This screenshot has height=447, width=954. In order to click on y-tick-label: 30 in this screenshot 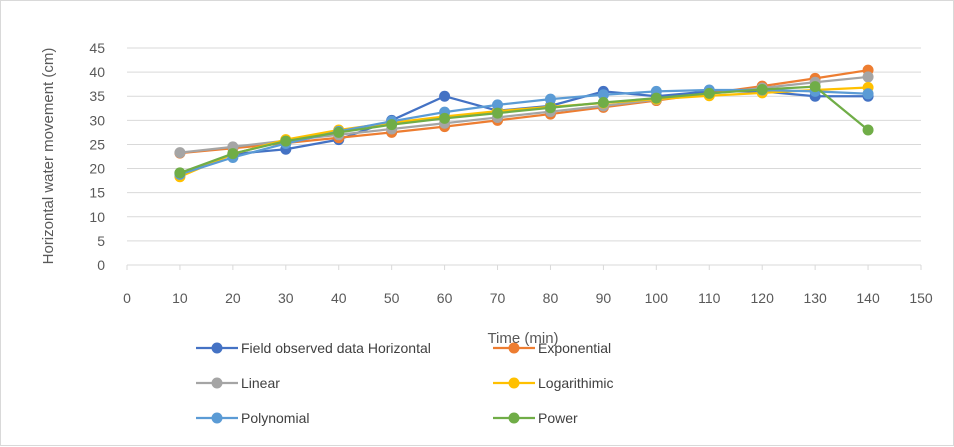, I will do `click(97, 120)`.